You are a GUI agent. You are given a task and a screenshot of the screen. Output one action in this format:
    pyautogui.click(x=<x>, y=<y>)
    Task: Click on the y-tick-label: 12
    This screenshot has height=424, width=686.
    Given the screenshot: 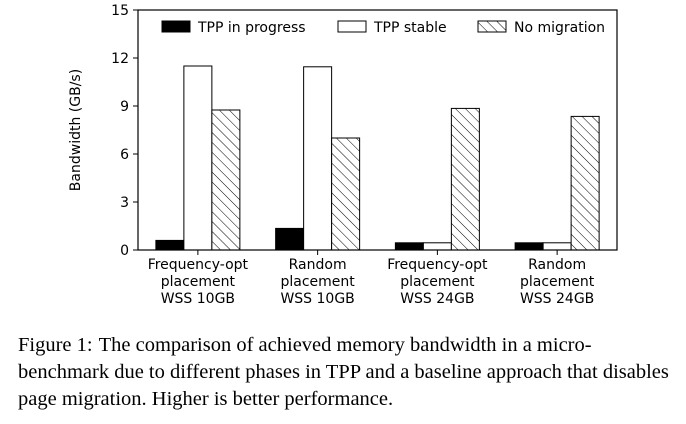 What is the action you would take?
    pyautogui.click(x=120, y=59)
    